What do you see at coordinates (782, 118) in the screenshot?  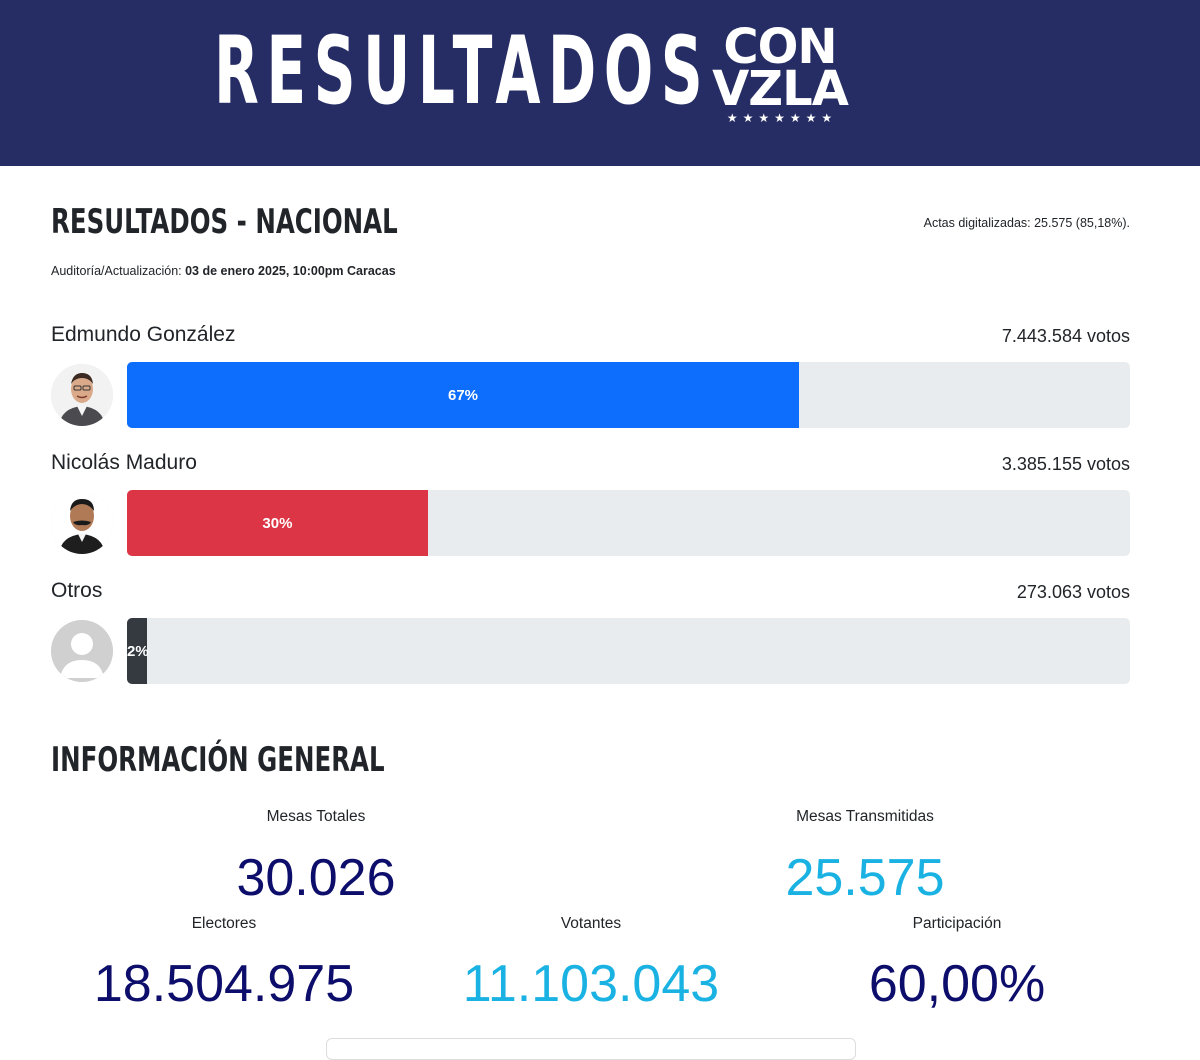 I see `logo-stars-icon: ★★★★★★★` at bounding box center [782, 118].